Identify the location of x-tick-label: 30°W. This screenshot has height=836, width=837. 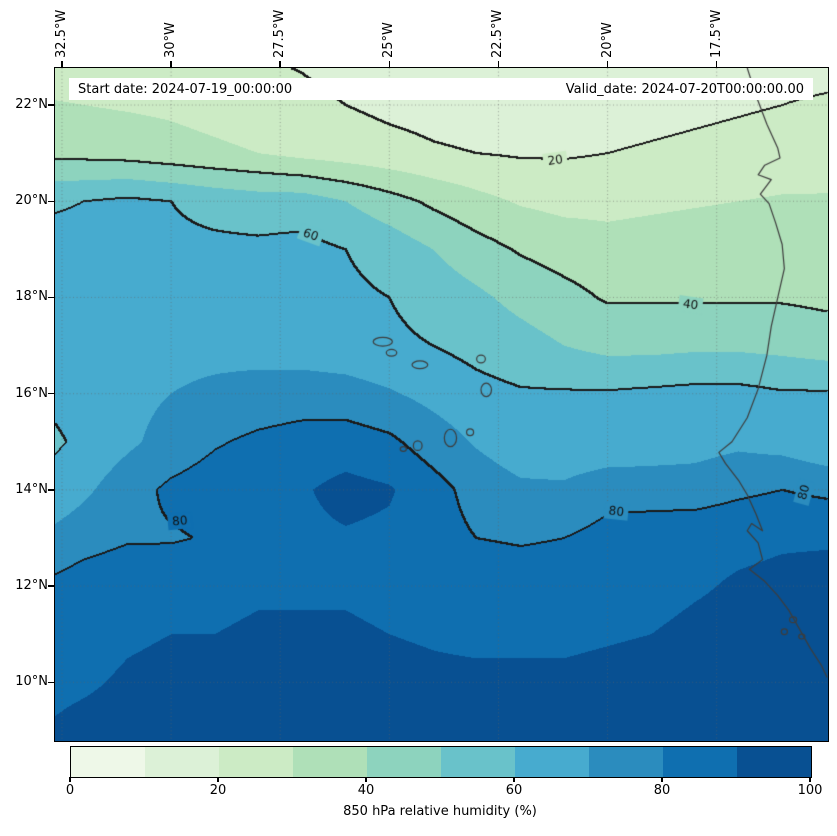
(171, 40).